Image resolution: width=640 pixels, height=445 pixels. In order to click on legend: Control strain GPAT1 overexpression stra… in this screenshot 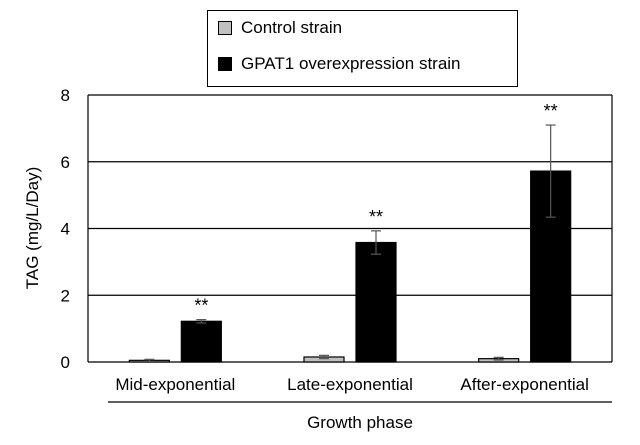, I will do `click(362, 48)`.